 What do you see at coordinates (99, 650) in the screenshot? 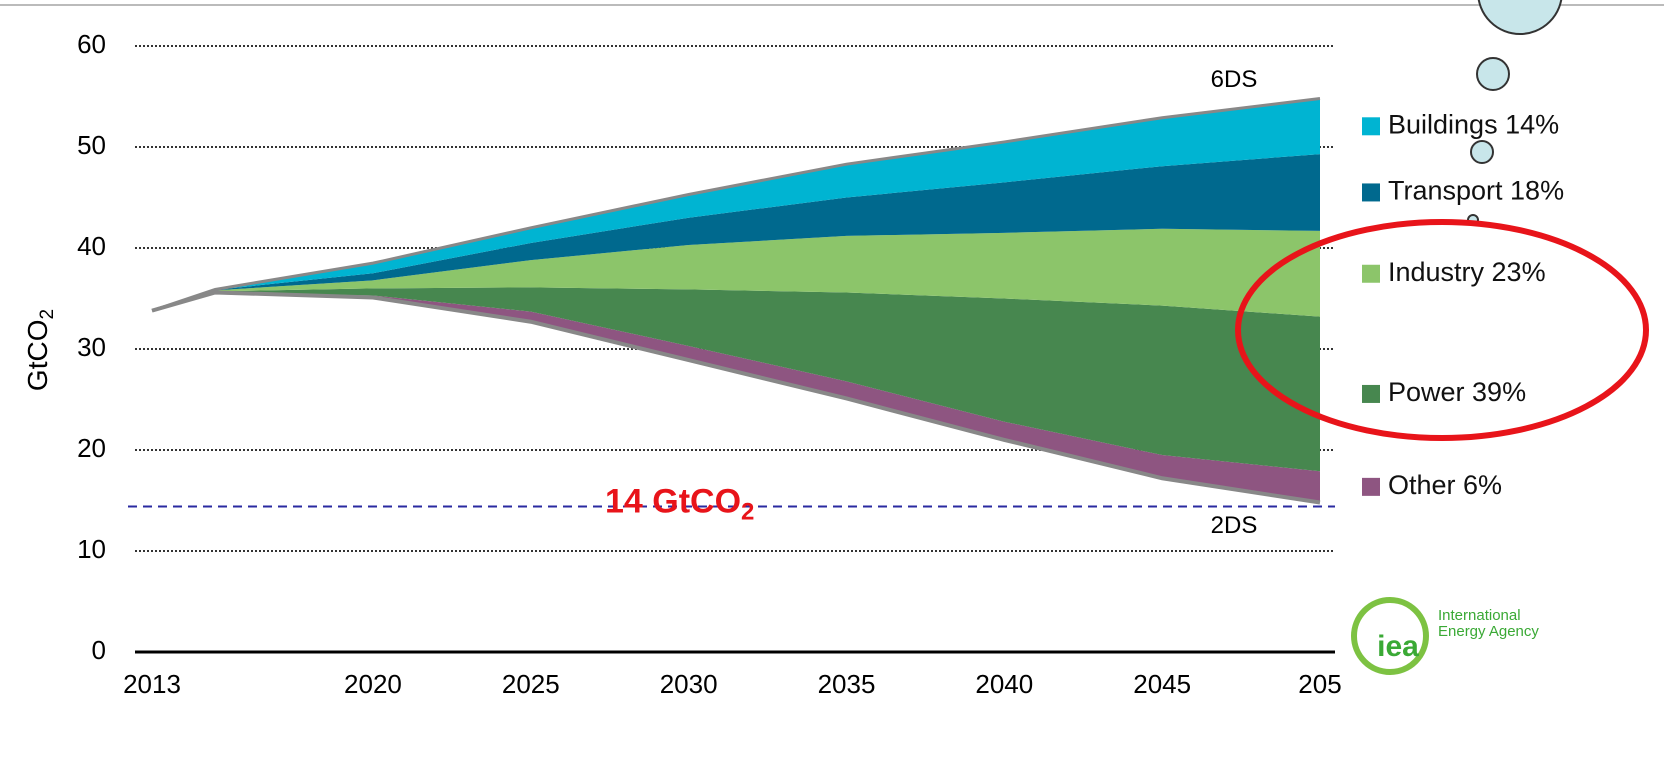
I see `y-tick-label: 0` at bounding box center [99, 650].